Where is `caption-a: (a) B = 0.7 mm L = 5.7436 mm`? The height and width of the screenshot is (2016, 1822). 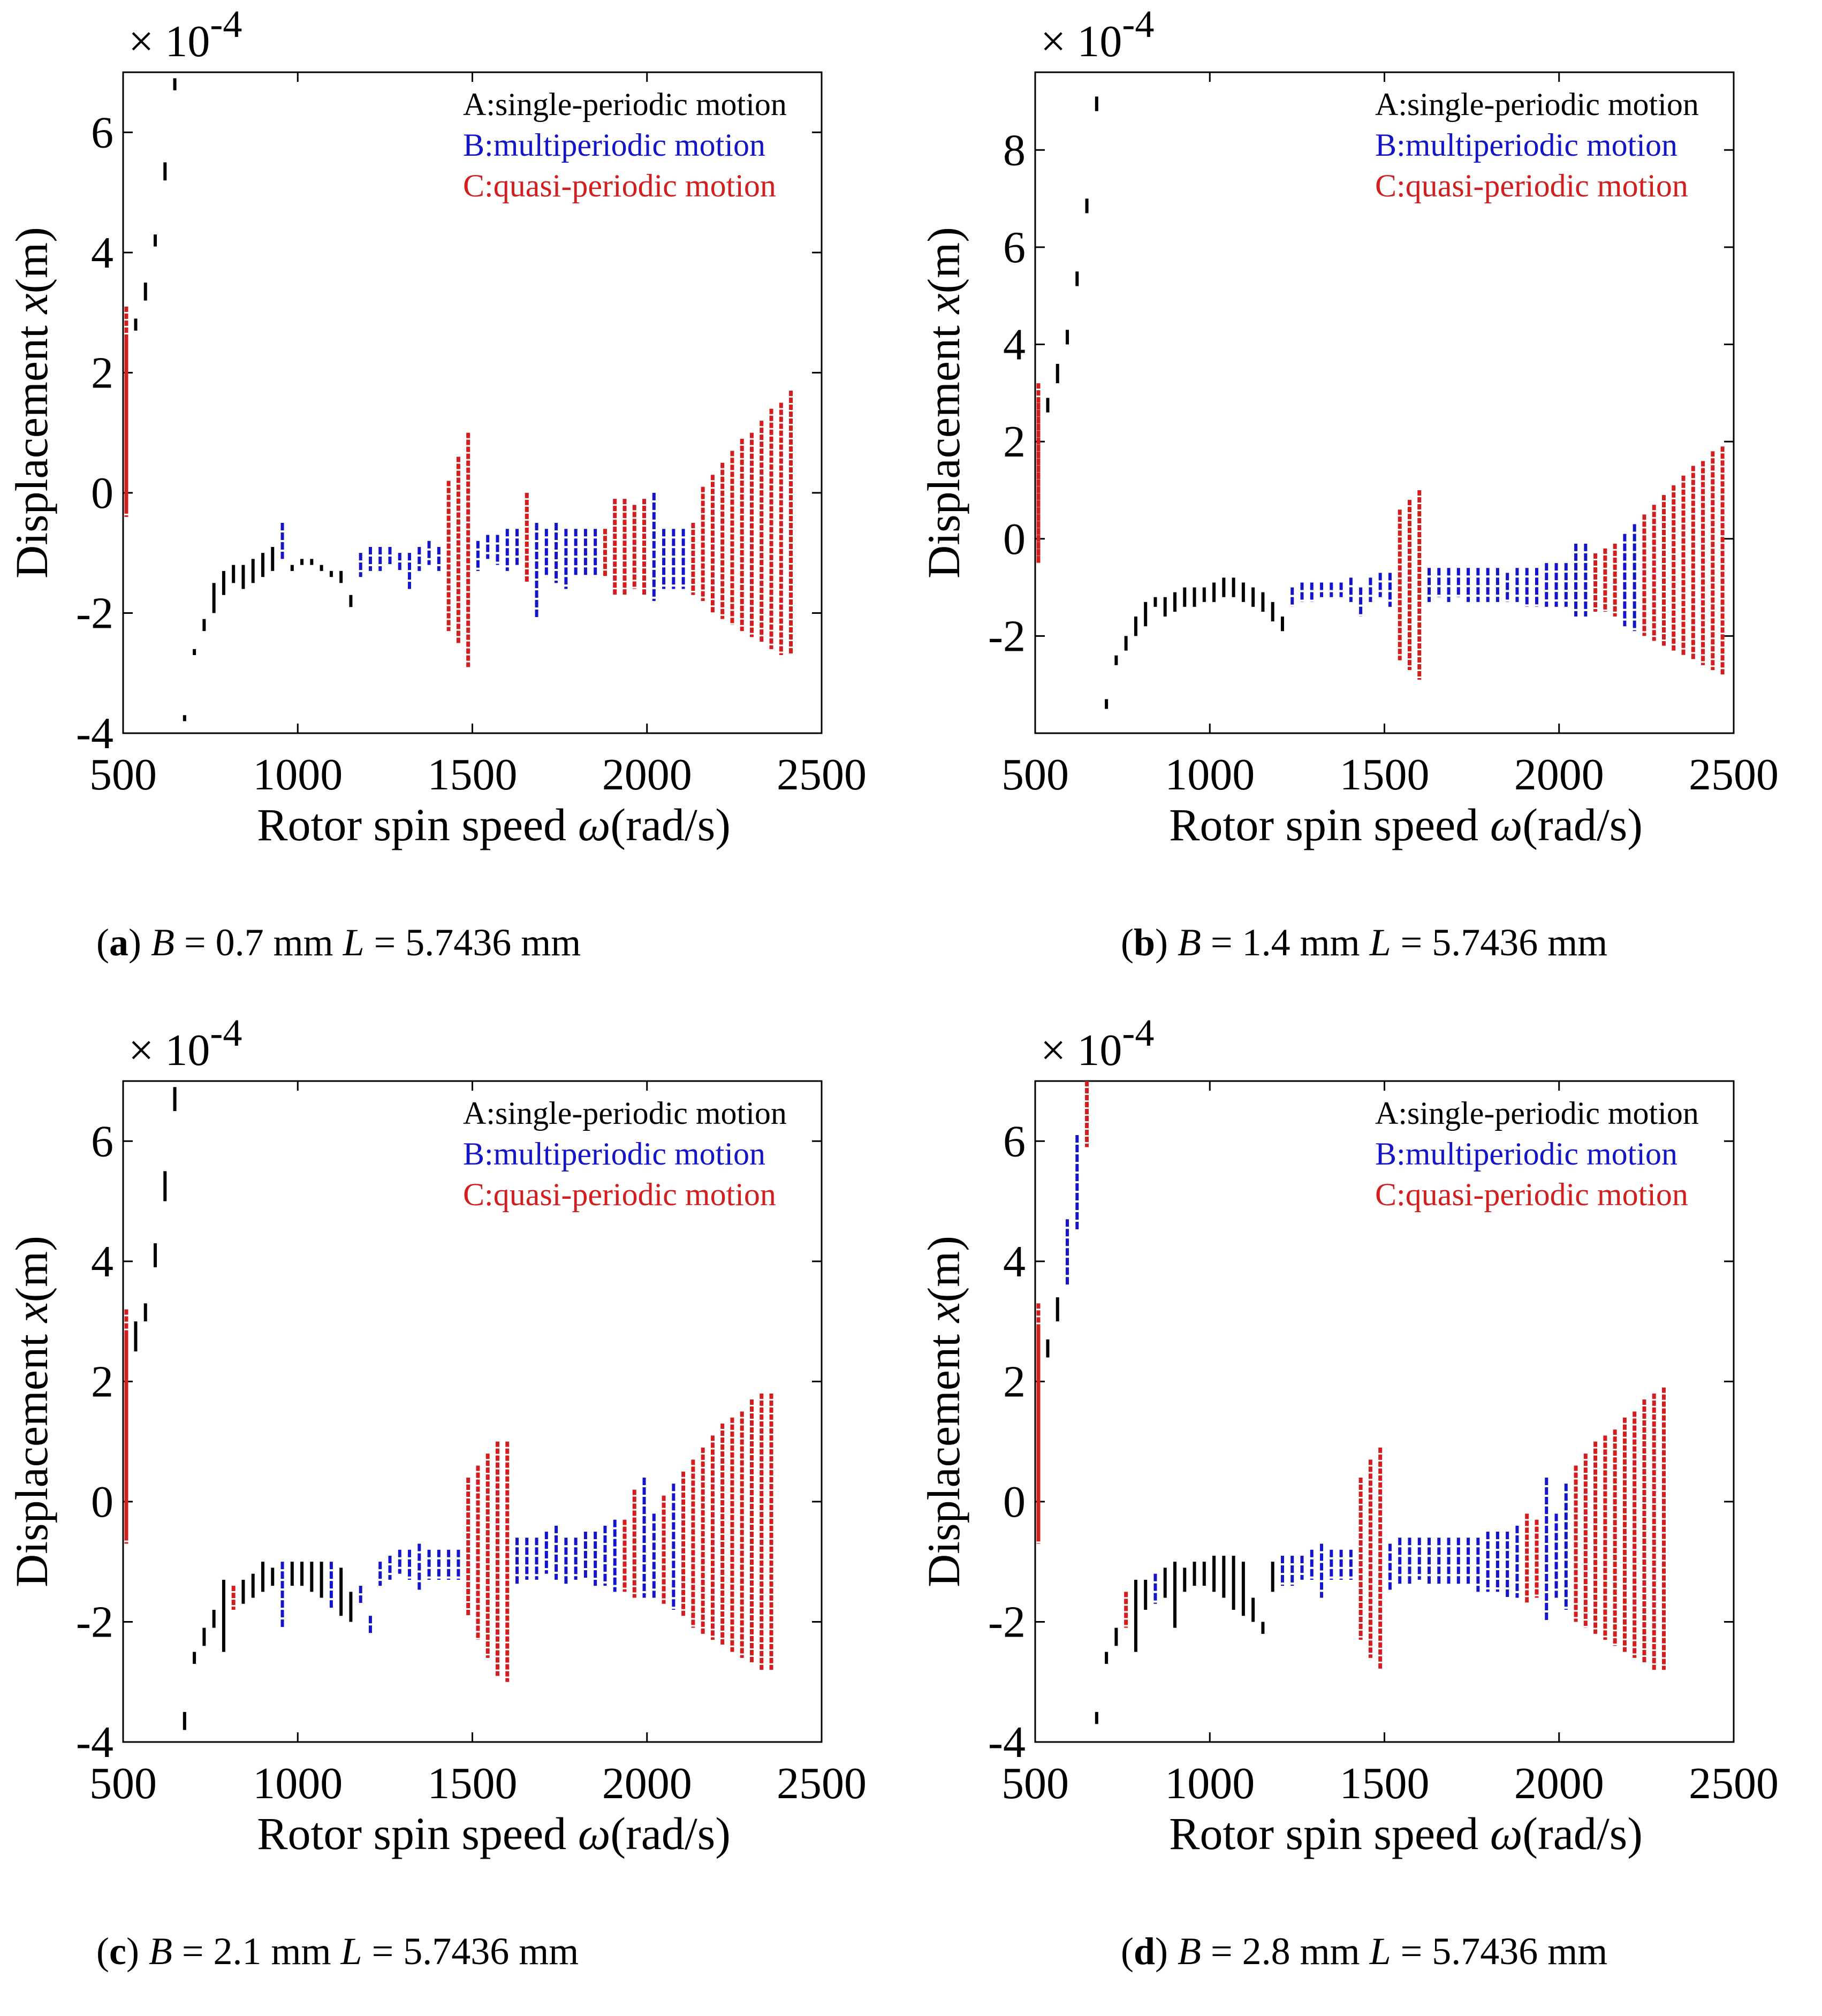 caption-a: (a) B = 0.7 mm L = 5.7436 mm is located at coordinates (338, 942).